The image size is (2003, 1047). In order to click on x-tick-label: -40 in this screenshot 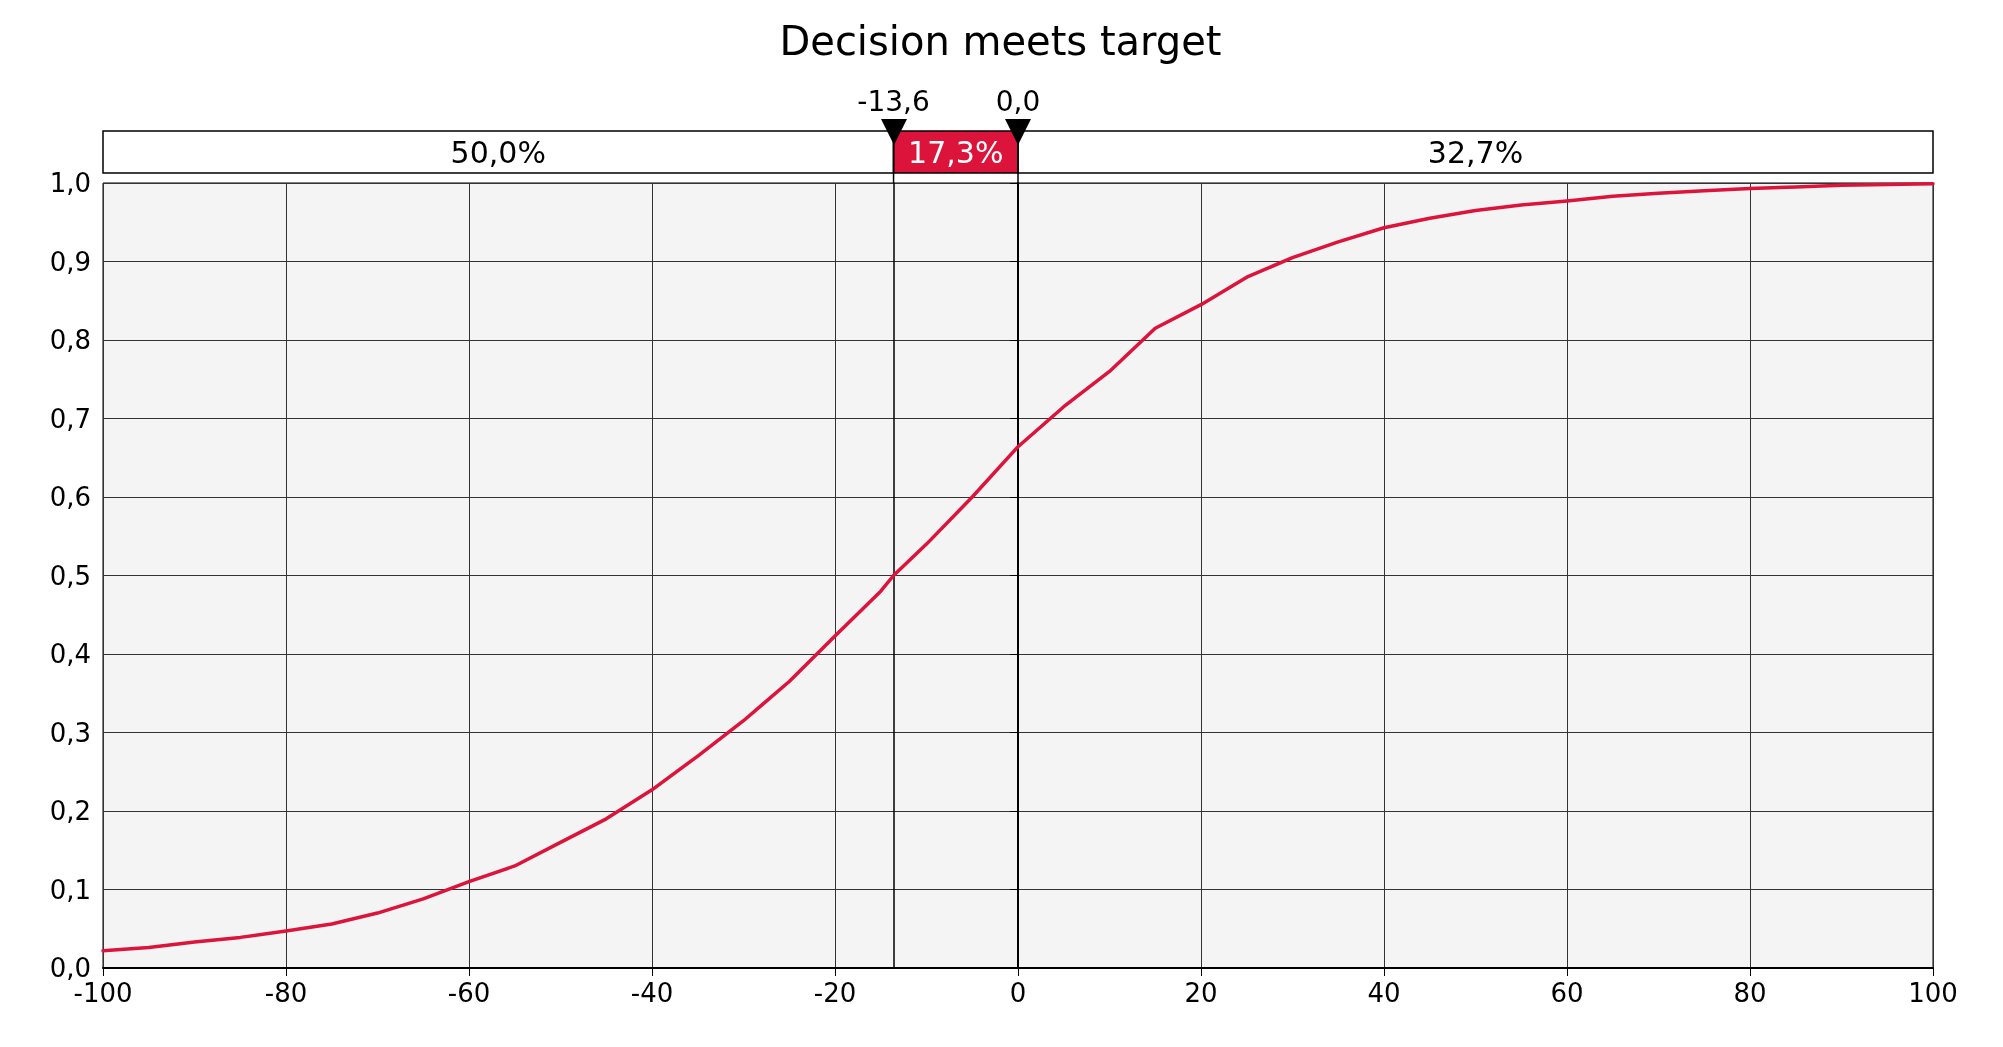, I will do `click(652, 993)`.